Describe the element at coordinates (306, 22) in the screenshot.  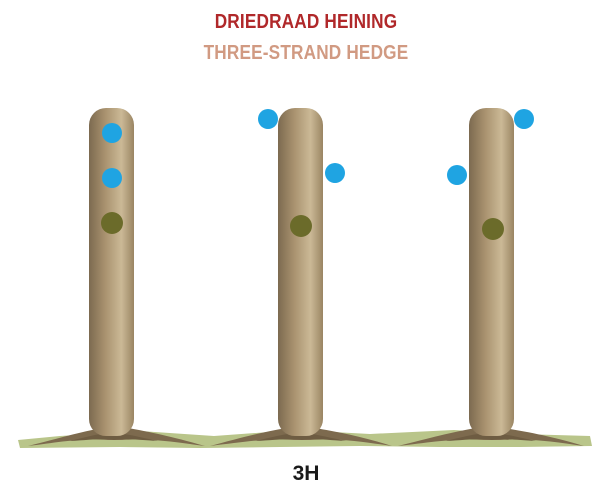
I see `title-primary: DRIEDRAAD HEINING` at that location.